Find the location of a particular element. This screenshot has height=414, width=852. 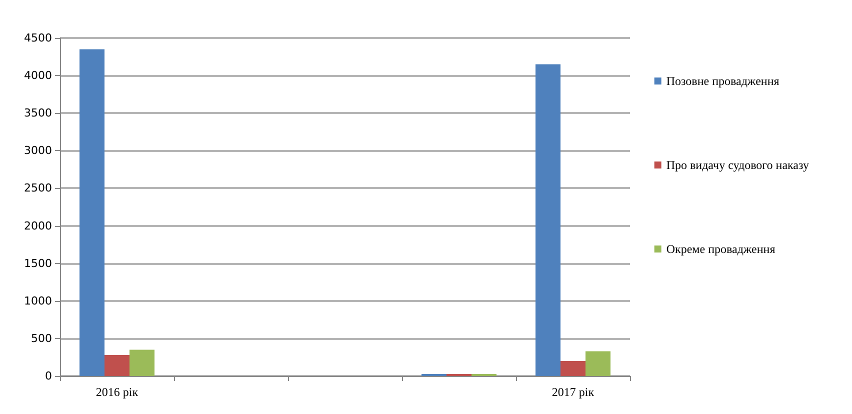

y-tick-label: 4000 is located at coordinates (38, 75).